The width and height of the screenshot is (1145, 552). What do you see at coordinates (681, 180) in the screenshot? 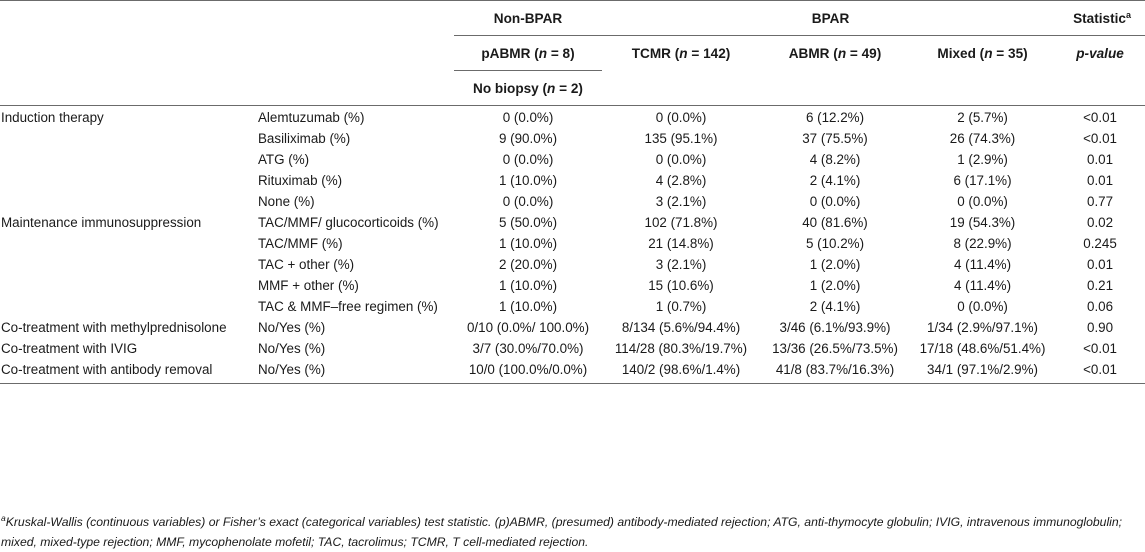
I see `cell-tcmr: 4 (2.8%)` at bounding box center [681, 180].